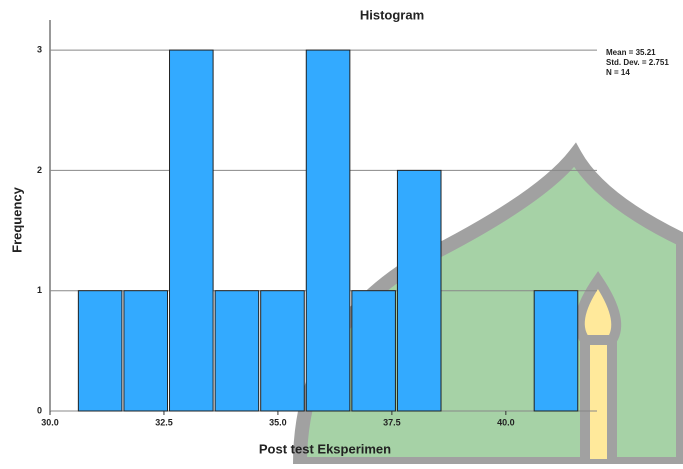 The width and height of the screenshot is (683, 469). Describe the element at coordinates (637, 62) in the screenshot. I see `stat-text: Std. Dev. = 2.751` at that location.